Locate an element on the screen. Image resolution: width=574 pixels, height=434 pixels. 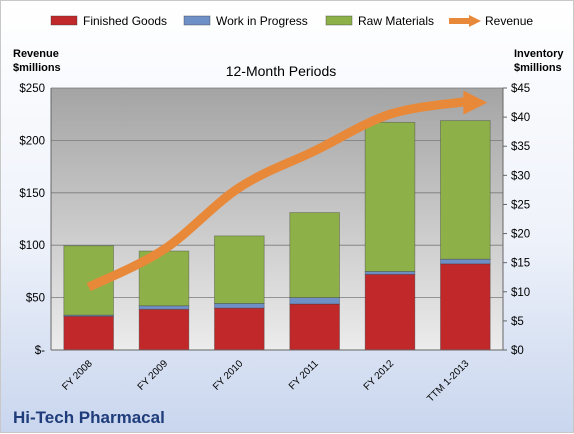
x-tick-label: FY 2012 is located at coordinates (379, 375).